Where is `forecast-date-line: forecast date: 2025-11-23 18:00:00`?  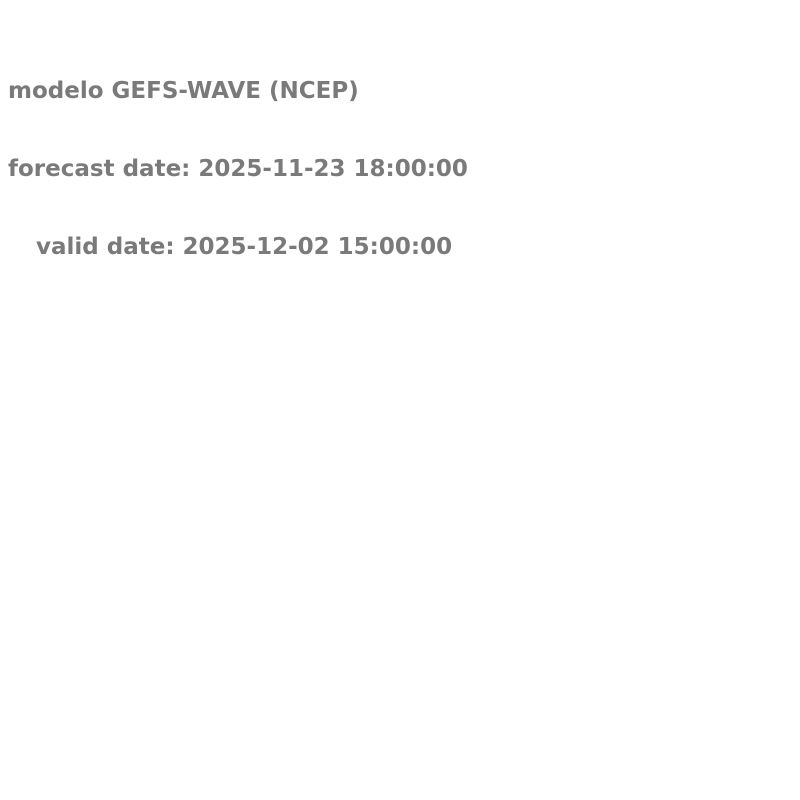 forecast-date-line: forecast date: 2025-11-23 18:00:00 is located at coordinates (238, 169).